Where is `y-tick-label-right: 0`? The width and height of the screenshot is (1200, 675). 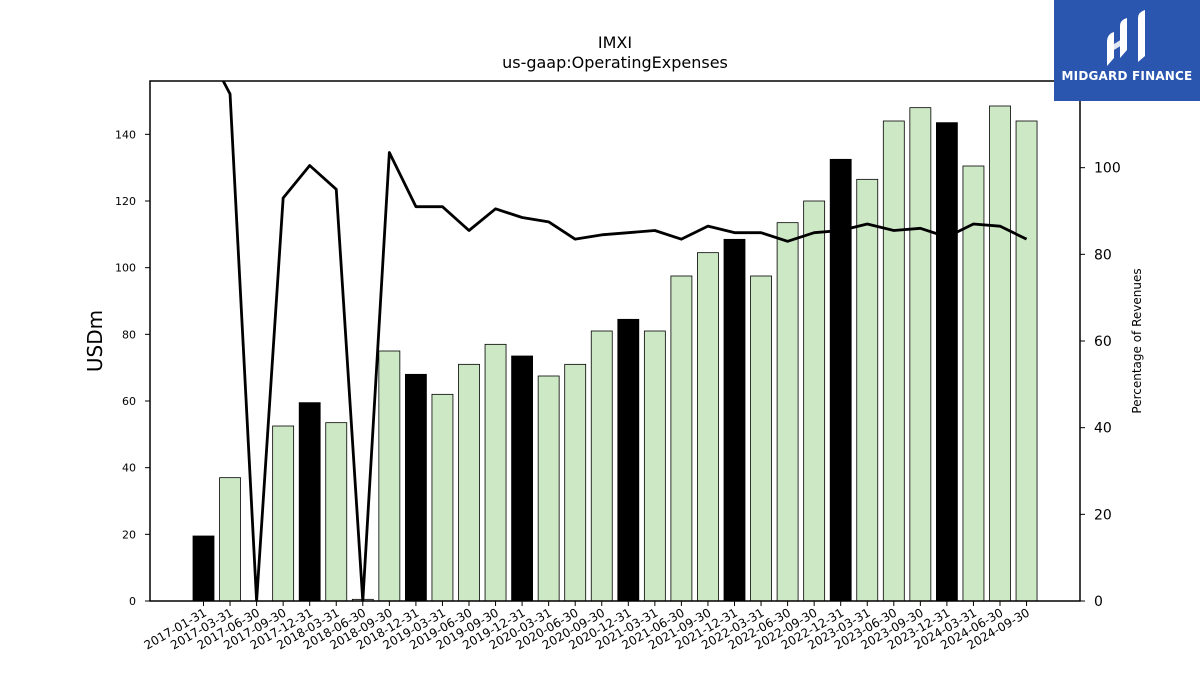
y-tick-label-right: 0 is located at coordinates (1098, 602).